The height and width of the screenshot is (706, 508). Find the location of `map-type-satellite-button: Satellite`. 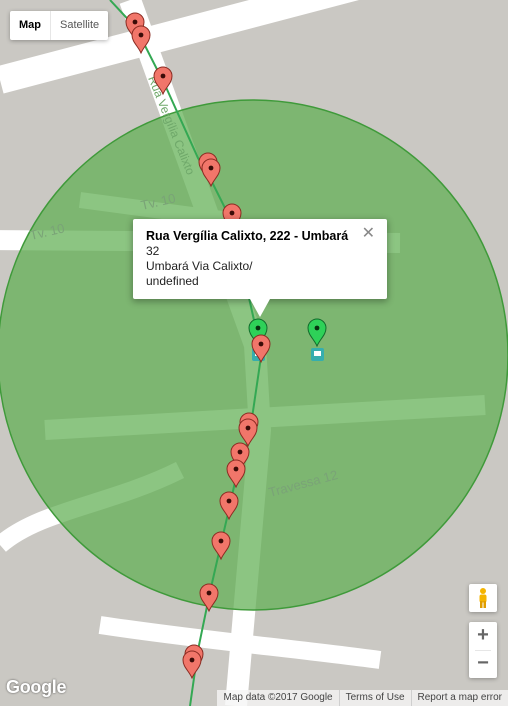

map-type-satellite-button: Satellite is located at coordinates (79, 25).